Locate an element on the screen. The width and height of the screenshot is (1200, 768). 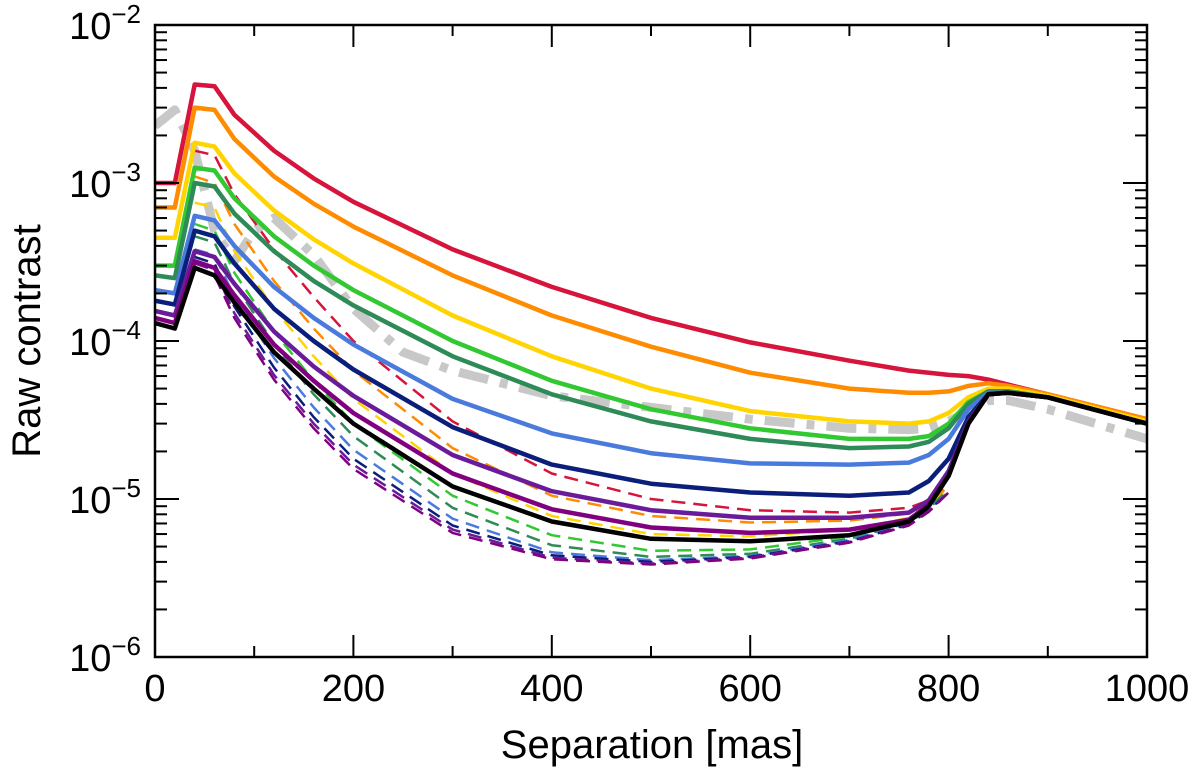
x-tick-label: 0 is located at coordinates (154, 689).